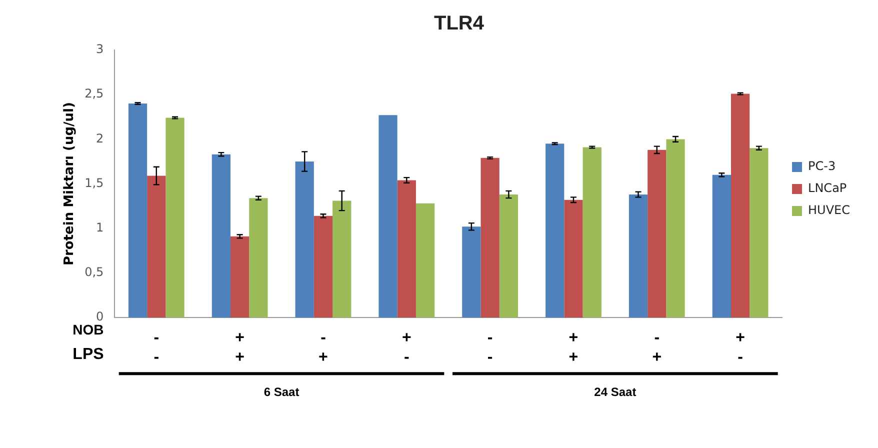 Image resolution: width=878 pixels, height=448 pixels. Describe the element at coordinates (615, 391) in the screenshot. I see `text: 24 Saat` at that location.